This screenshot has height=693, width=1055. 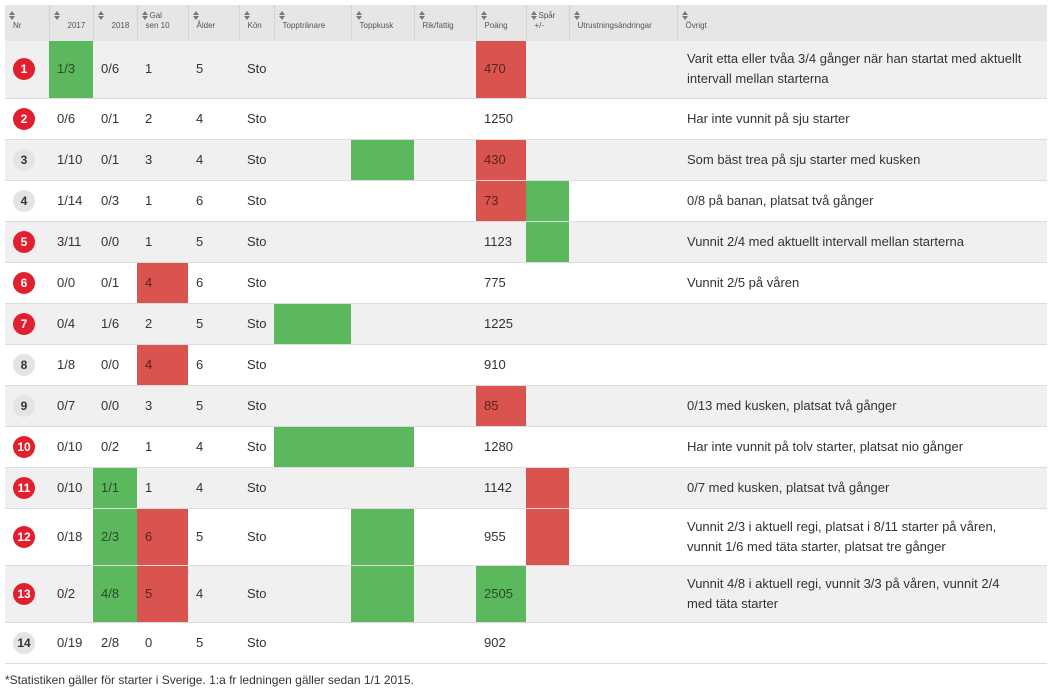 What do you see at coordinates (623, 23) in the screenshot?
I see `column-header-utrustning: Utrustningsändringar` at bounding box center [623, 23].